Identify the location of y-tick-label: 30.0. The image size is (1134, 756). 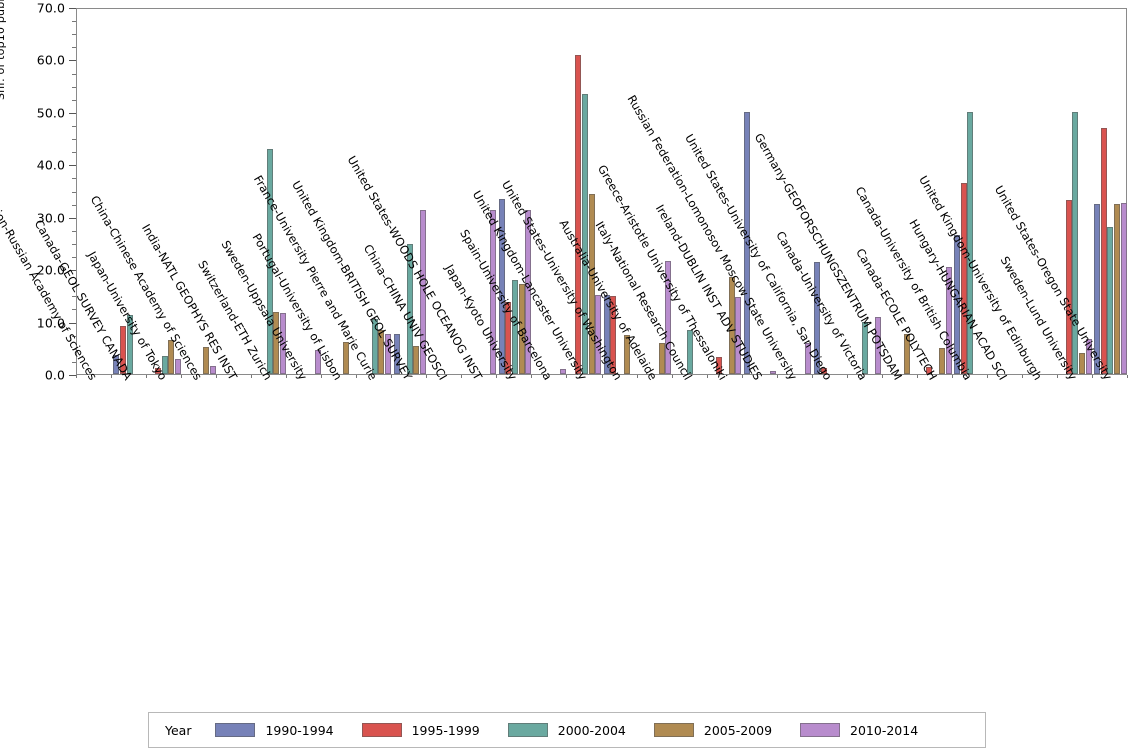
(50, 218).